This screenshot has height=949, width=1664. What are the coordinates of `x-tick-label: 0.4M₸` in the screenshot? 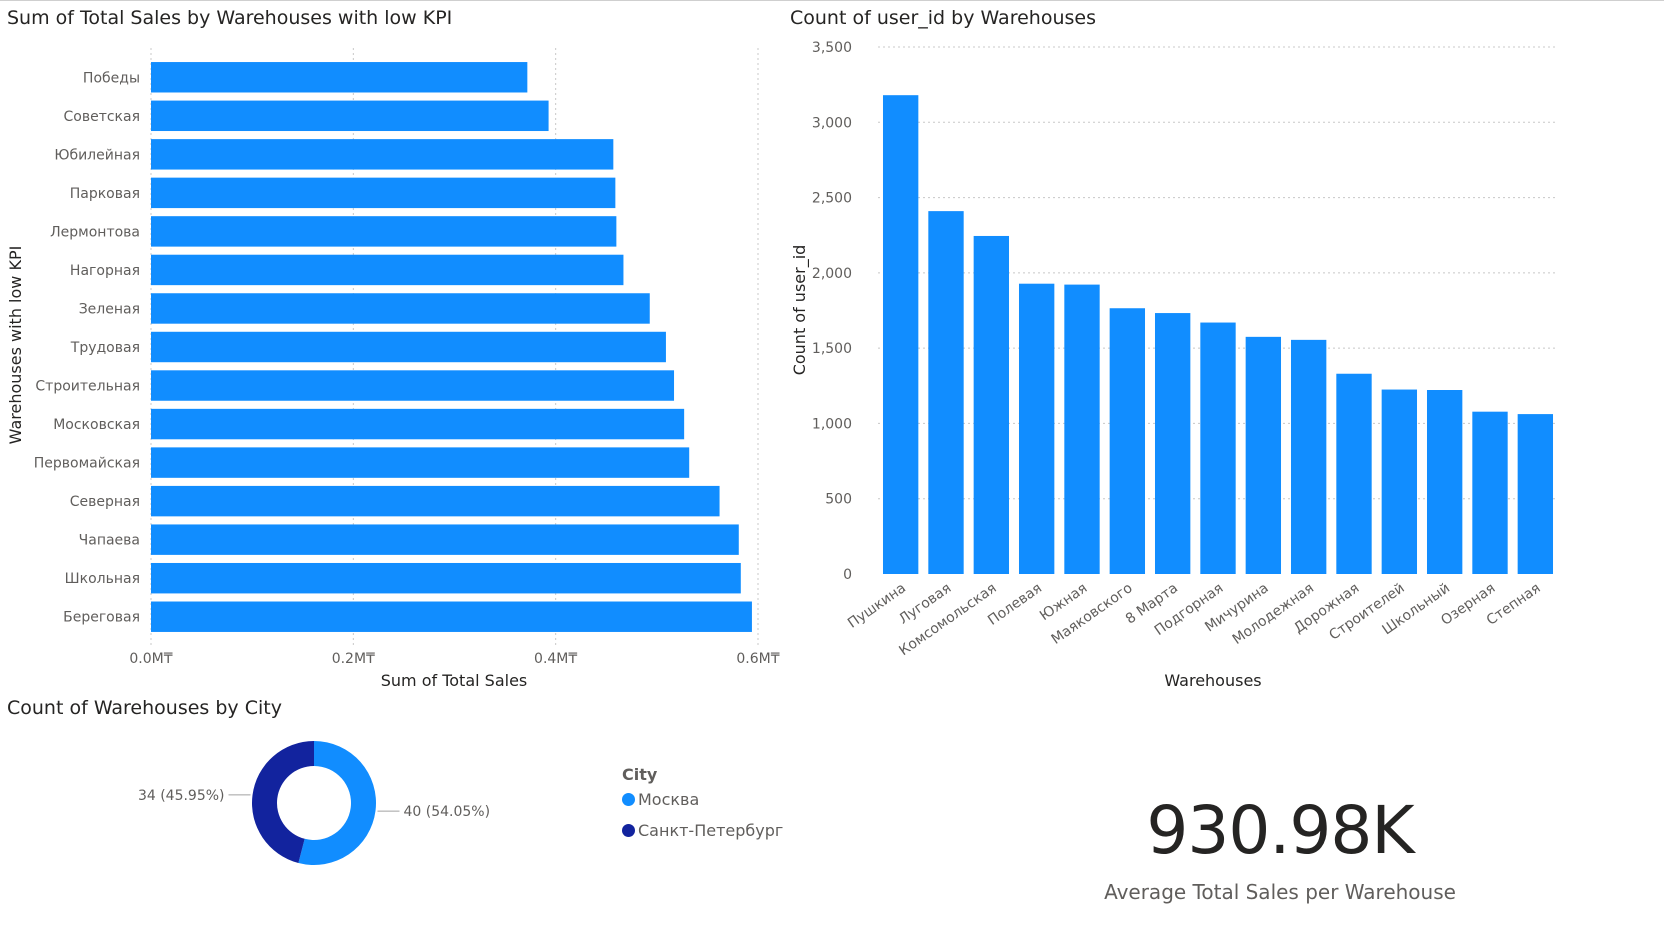 It's located at (555, 659).